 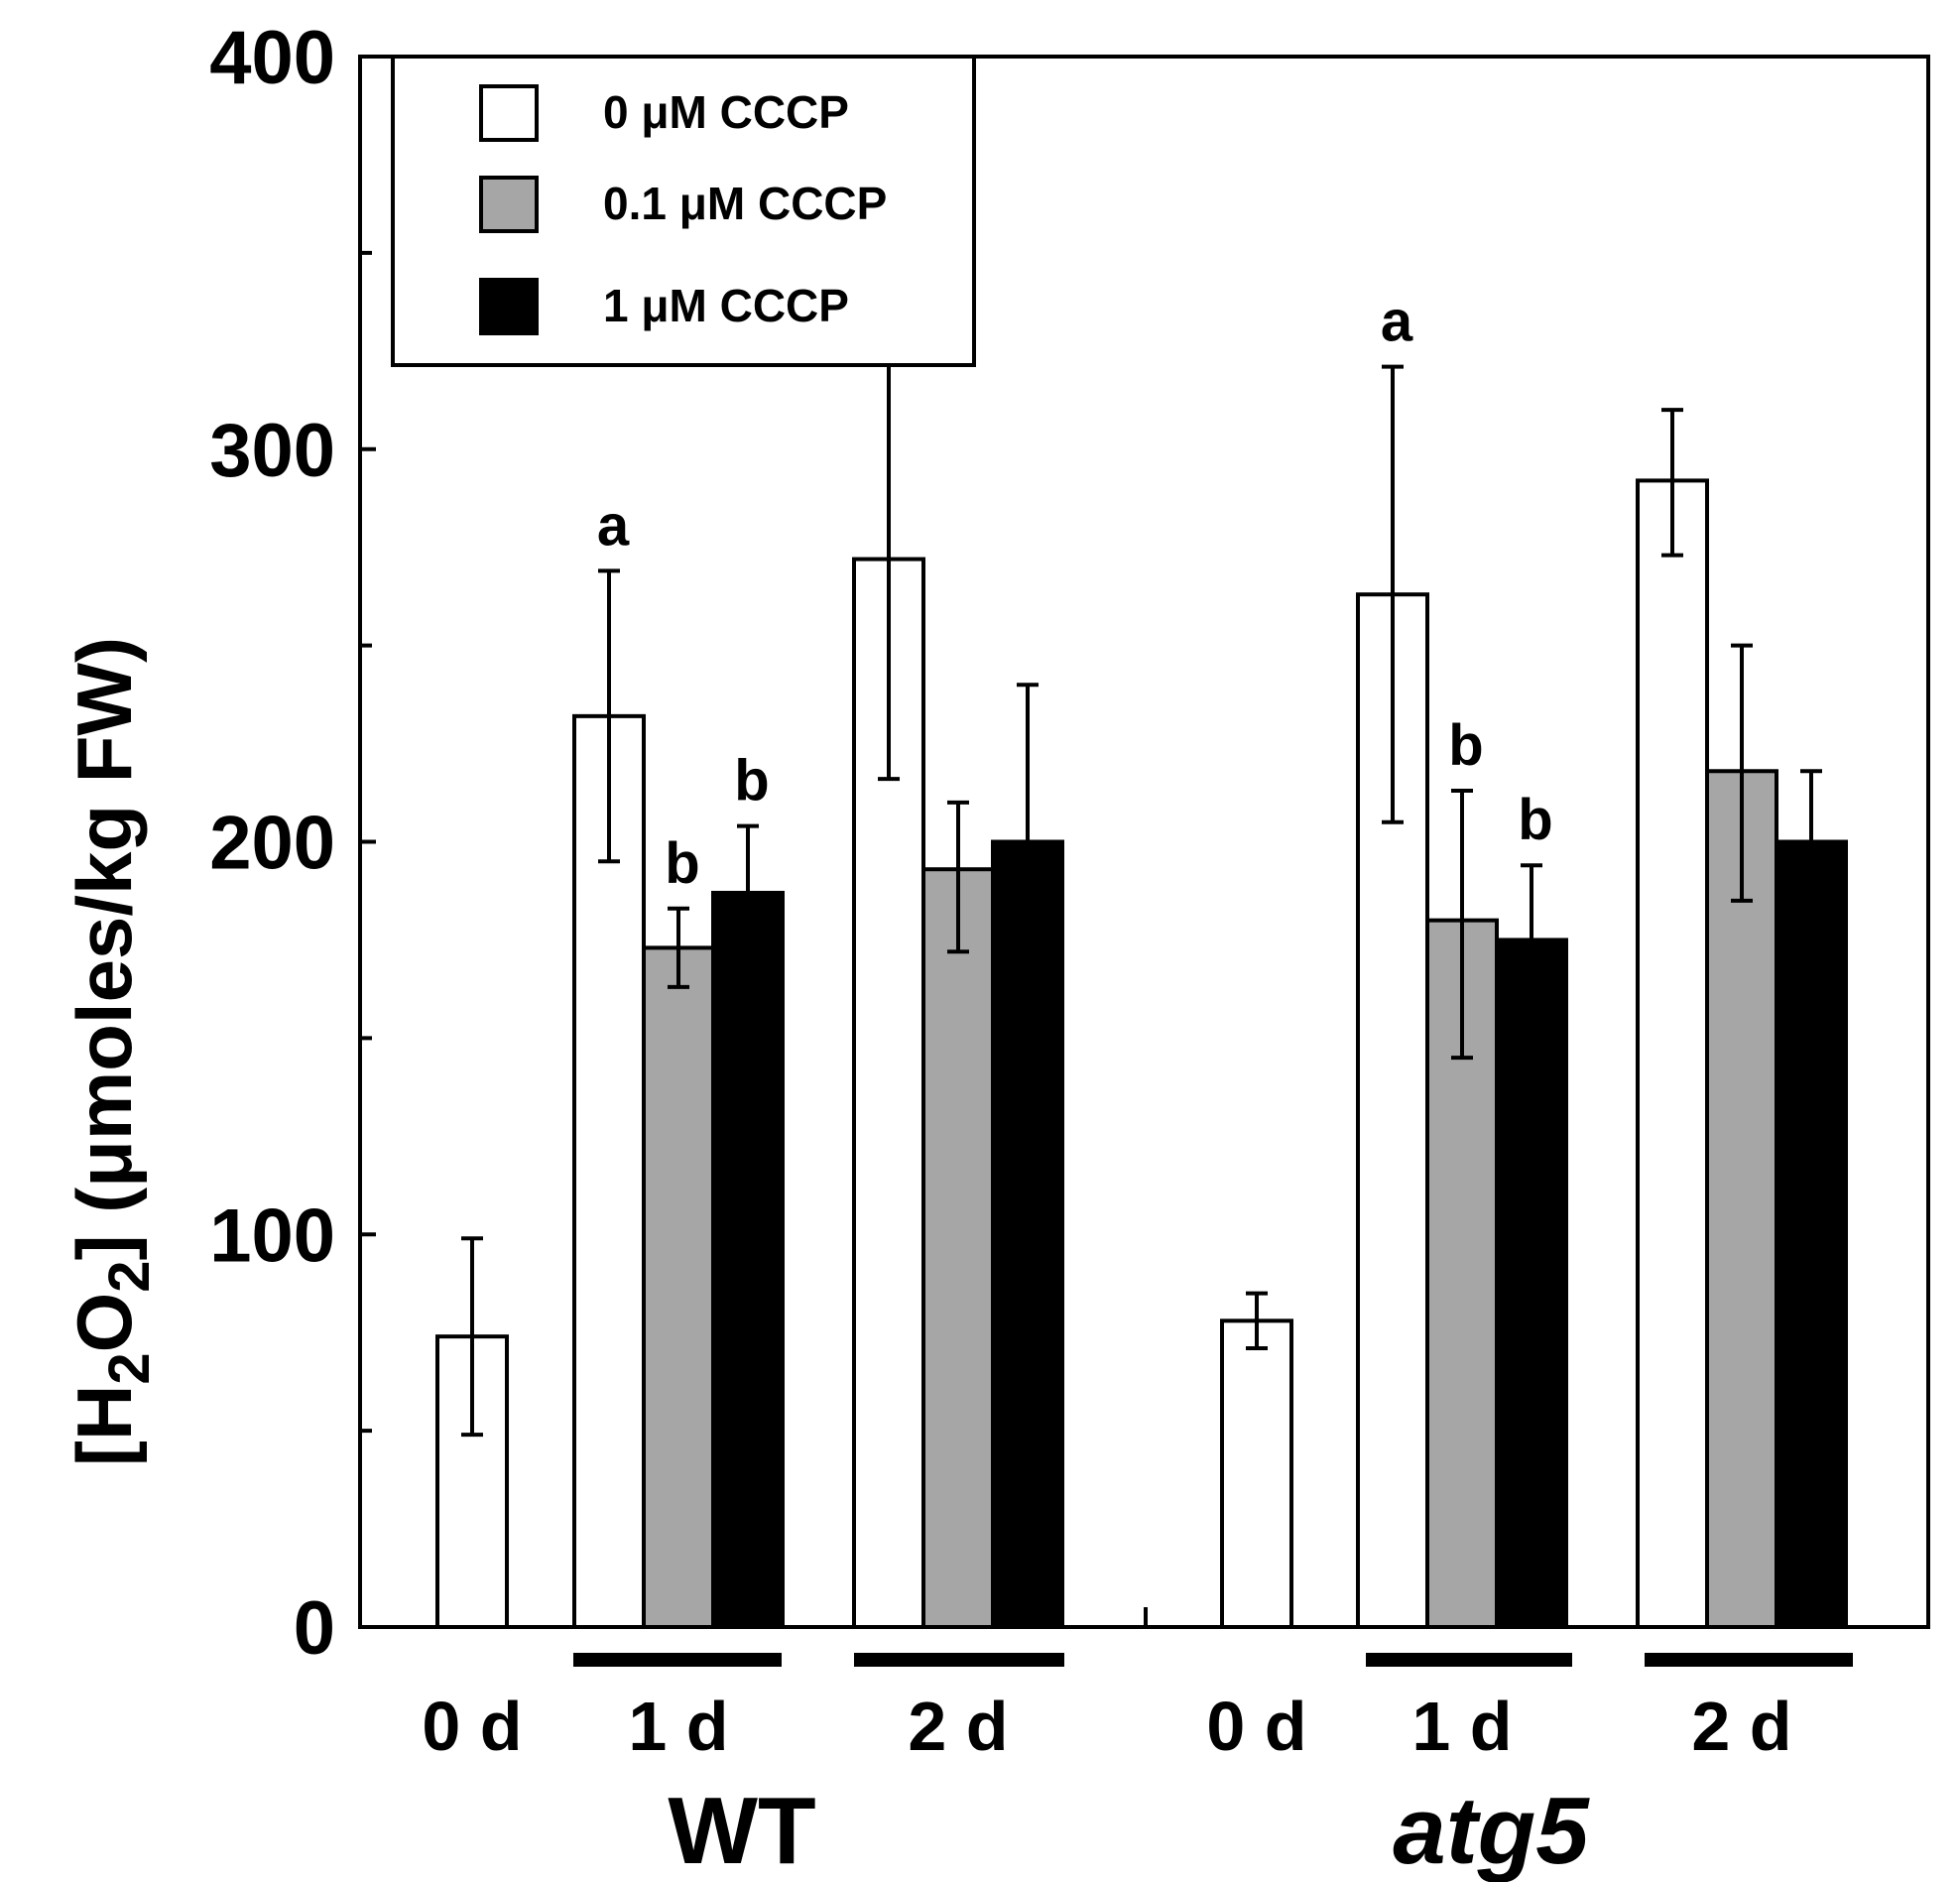 I want to click on group-label: atg5, so click(x=1492, y=1830).